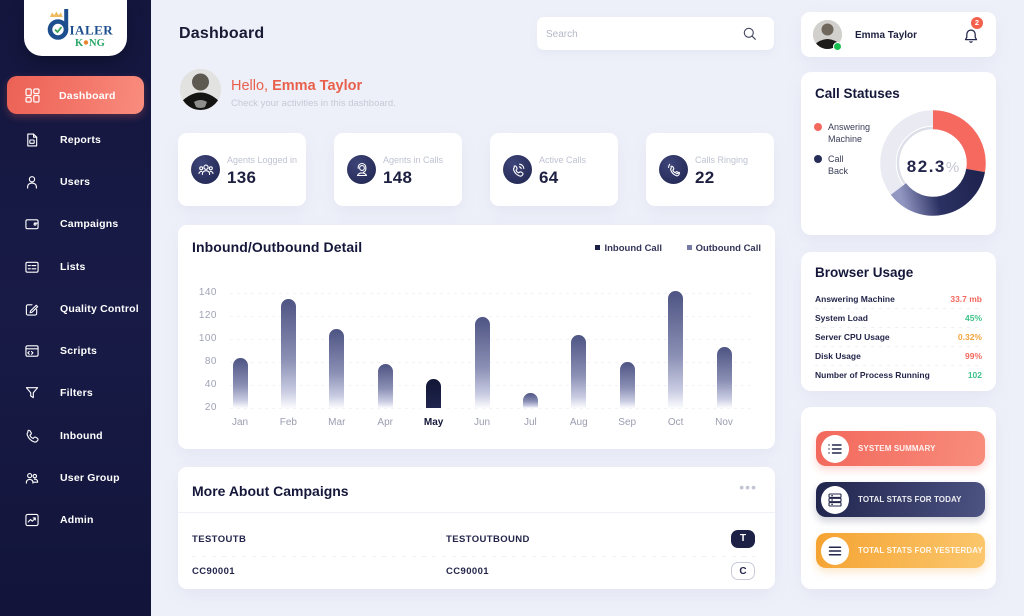 This screenshot has width=1024, height=616. Describe the element at coordinates (79, 43) in the screenshot. I see `svg-text: K` at that location.